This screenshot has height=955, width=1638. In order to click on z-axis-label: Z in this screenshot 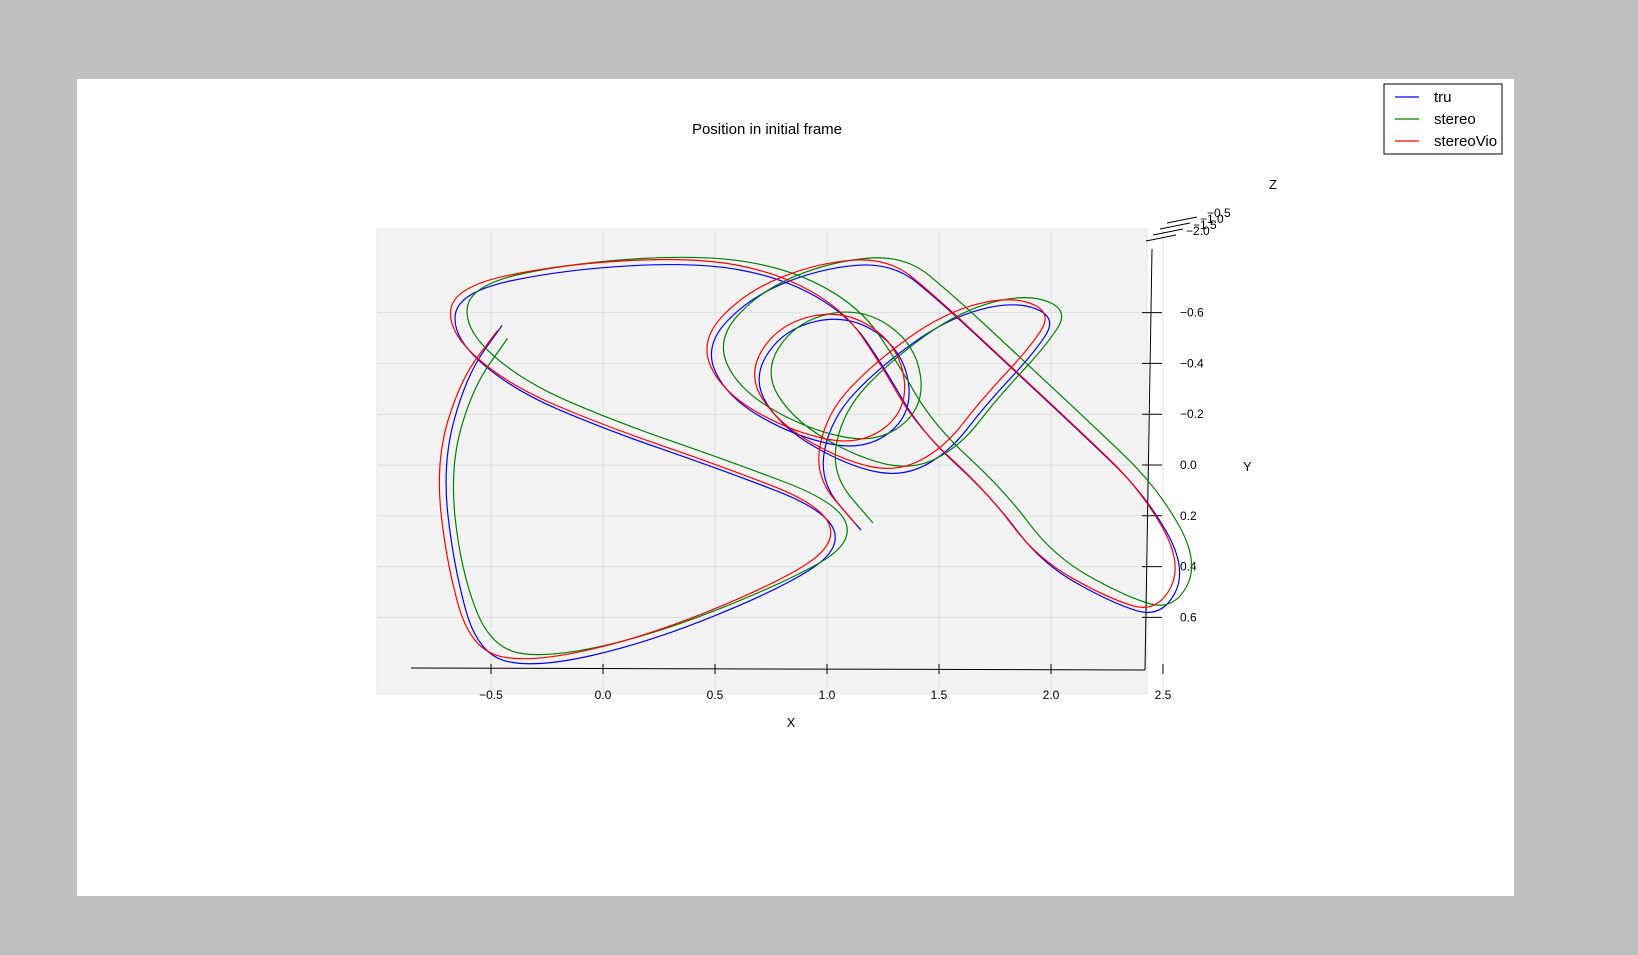, I will do `click(1273, 184)`.